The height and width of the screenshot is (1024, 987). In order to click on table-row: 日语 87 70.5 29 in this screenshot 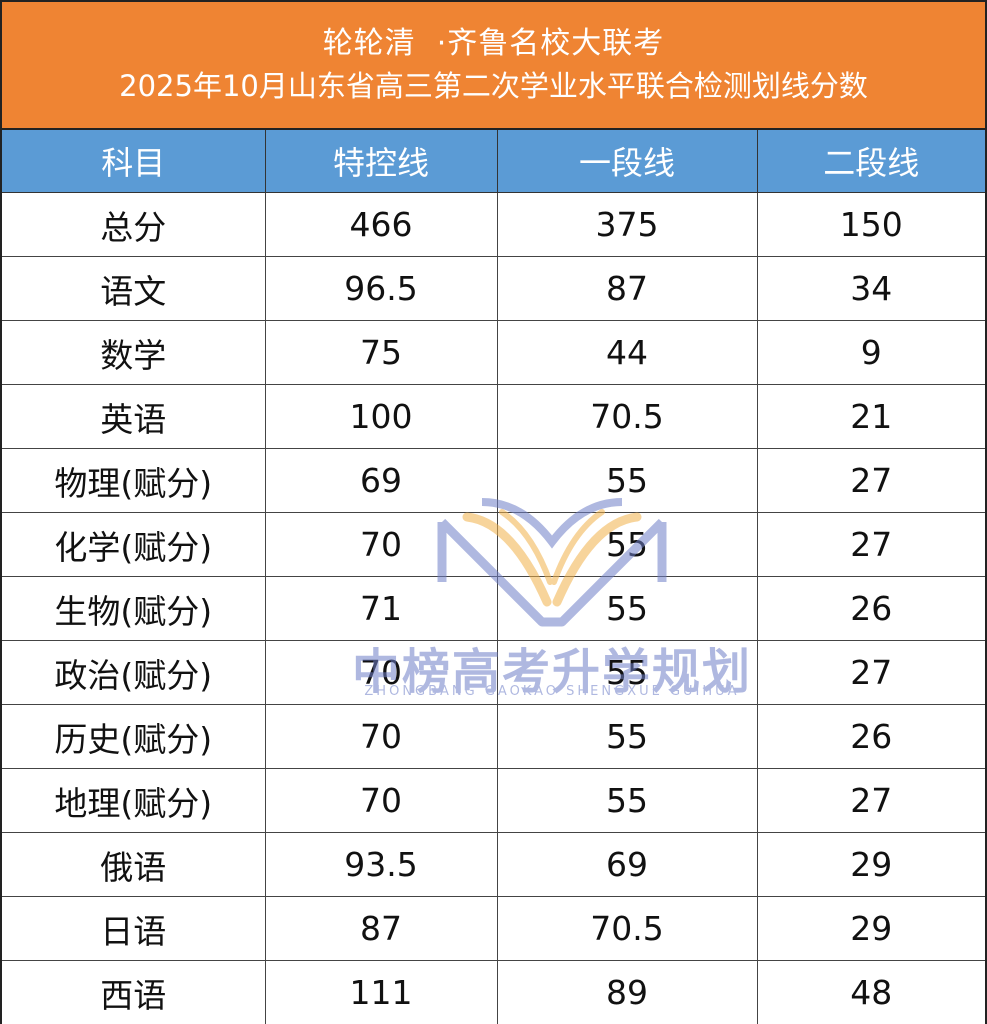, I will do `click(493, 928)`.